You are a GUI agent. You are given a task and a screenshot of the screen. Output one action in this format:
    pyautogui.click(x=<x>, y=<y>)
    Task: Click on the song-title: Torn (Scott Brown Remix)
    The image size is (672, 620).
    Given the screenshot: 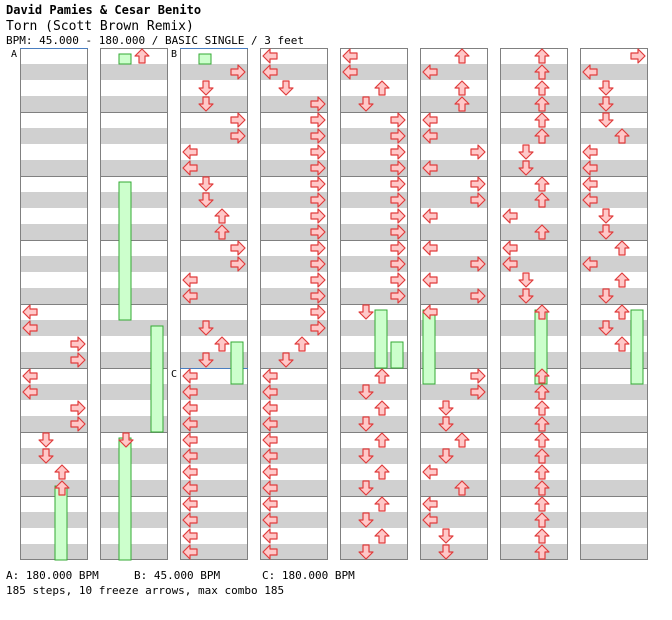 What is the action you would take?
    pyautogui.click(x=100, y=26)
    